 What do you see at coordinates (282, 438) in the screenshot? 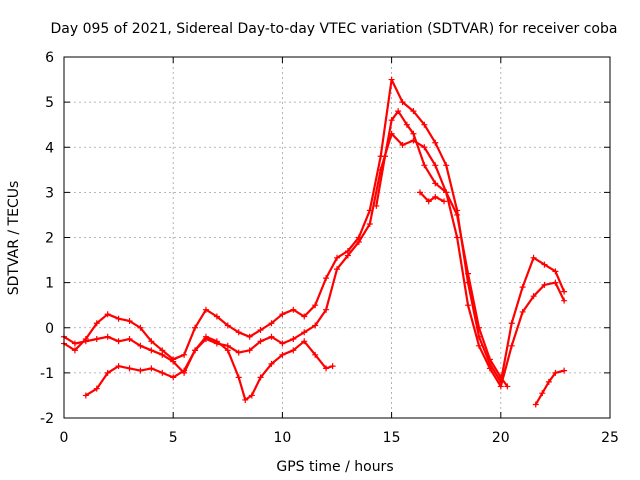
I see `x-tick-label: 10` at bounding box center [282, 438].